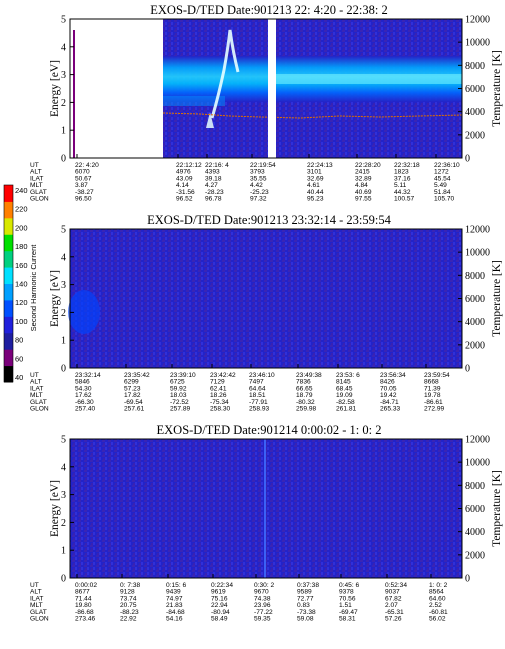 The width and height of the screenshot is (505, 649). What do you see at coordinates (437, 598) in the screenshot?
I see `table-cell: 64.60` at bounding box center [437, 598].